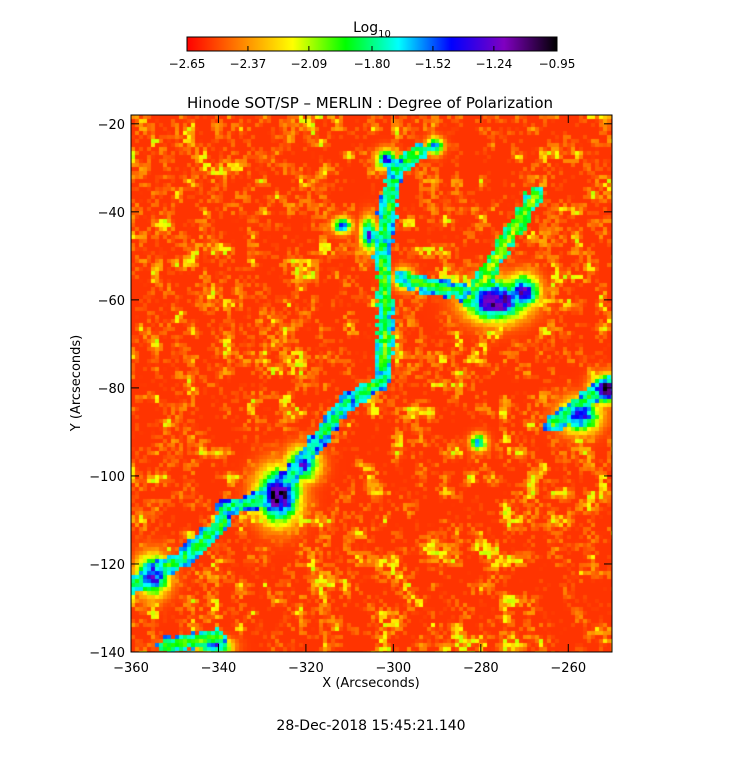 This screenshot has height=768, width=742. I want to click on y-tick-label: −140, so click(107, 653).